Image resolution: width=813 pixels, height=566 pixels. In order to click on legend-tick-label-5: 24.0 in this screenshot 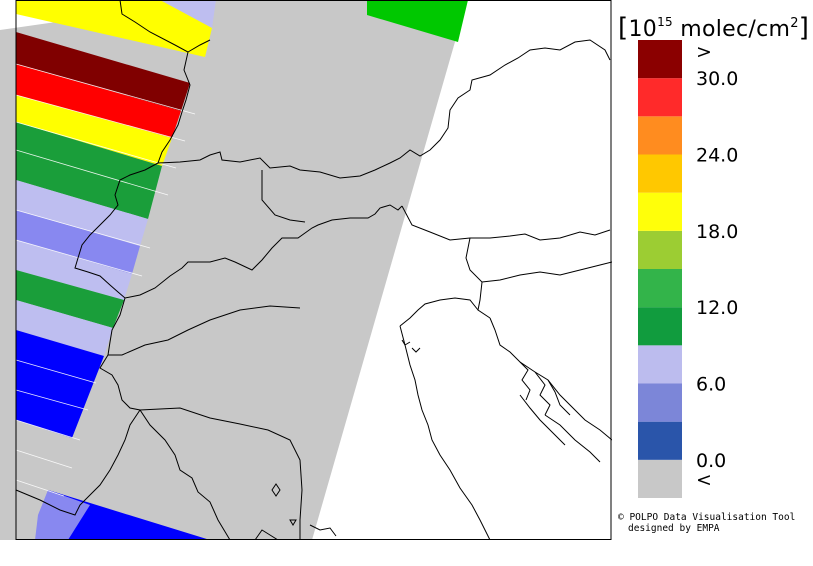, I will do `click(717, 156)`.